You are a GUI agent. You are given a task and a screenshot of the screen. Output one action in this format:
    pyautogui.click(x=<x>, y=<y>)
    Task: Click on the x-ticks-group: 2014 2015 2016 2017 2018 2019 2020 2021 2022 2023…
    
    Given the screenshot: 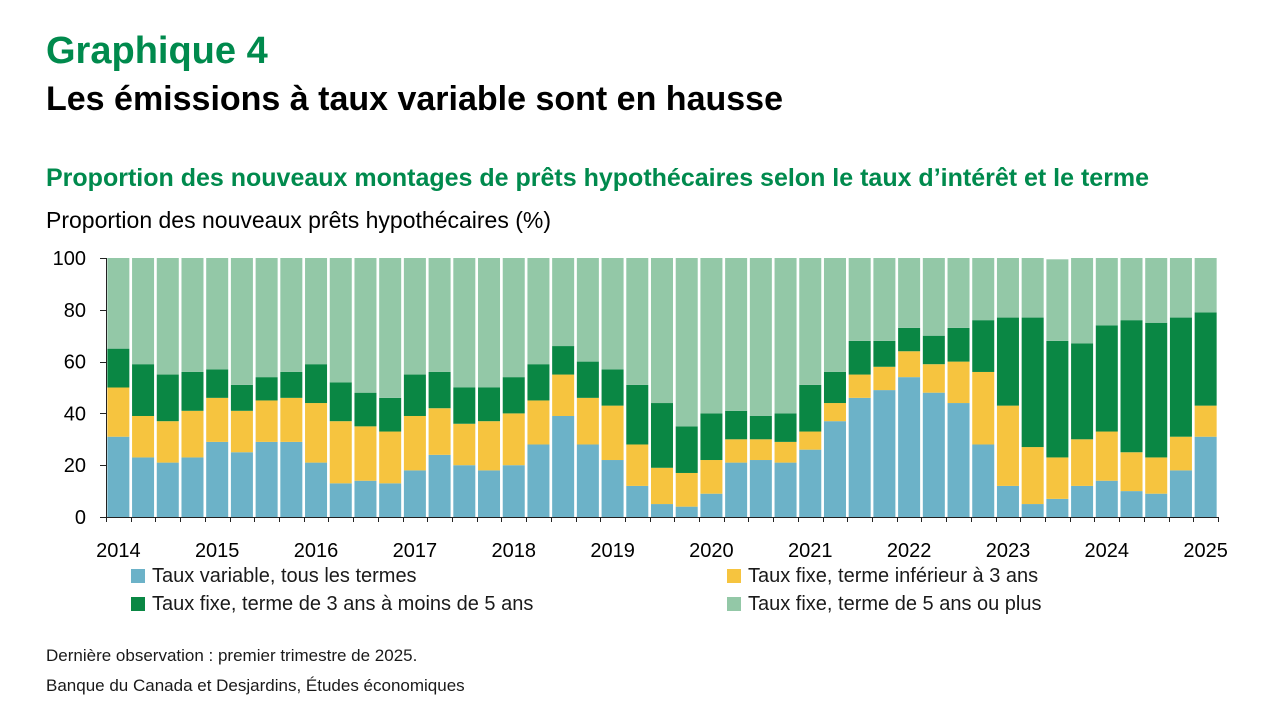 What is the action you would take?
    pyautogui.click(x=662, y=539)
    